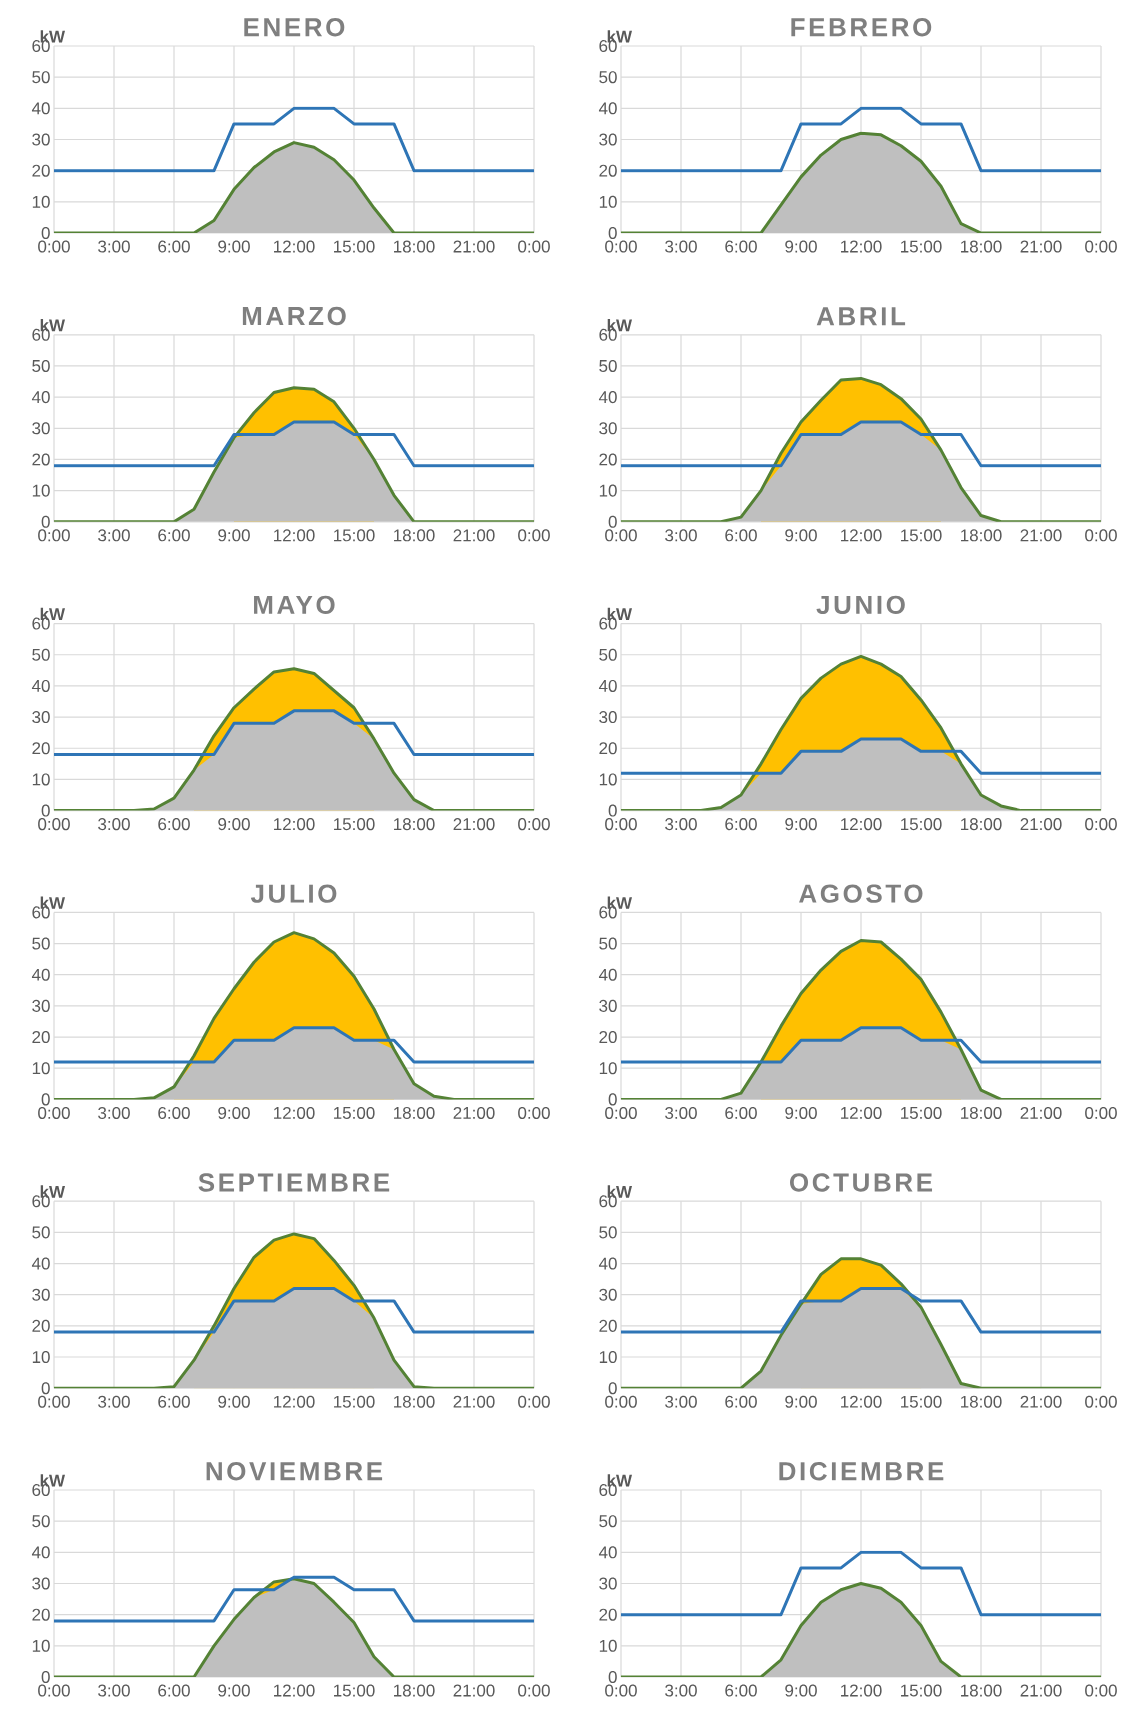 This screenshot has height=1718, width=1123. I want to click on chart-title: JULIO, so click(293, 893).